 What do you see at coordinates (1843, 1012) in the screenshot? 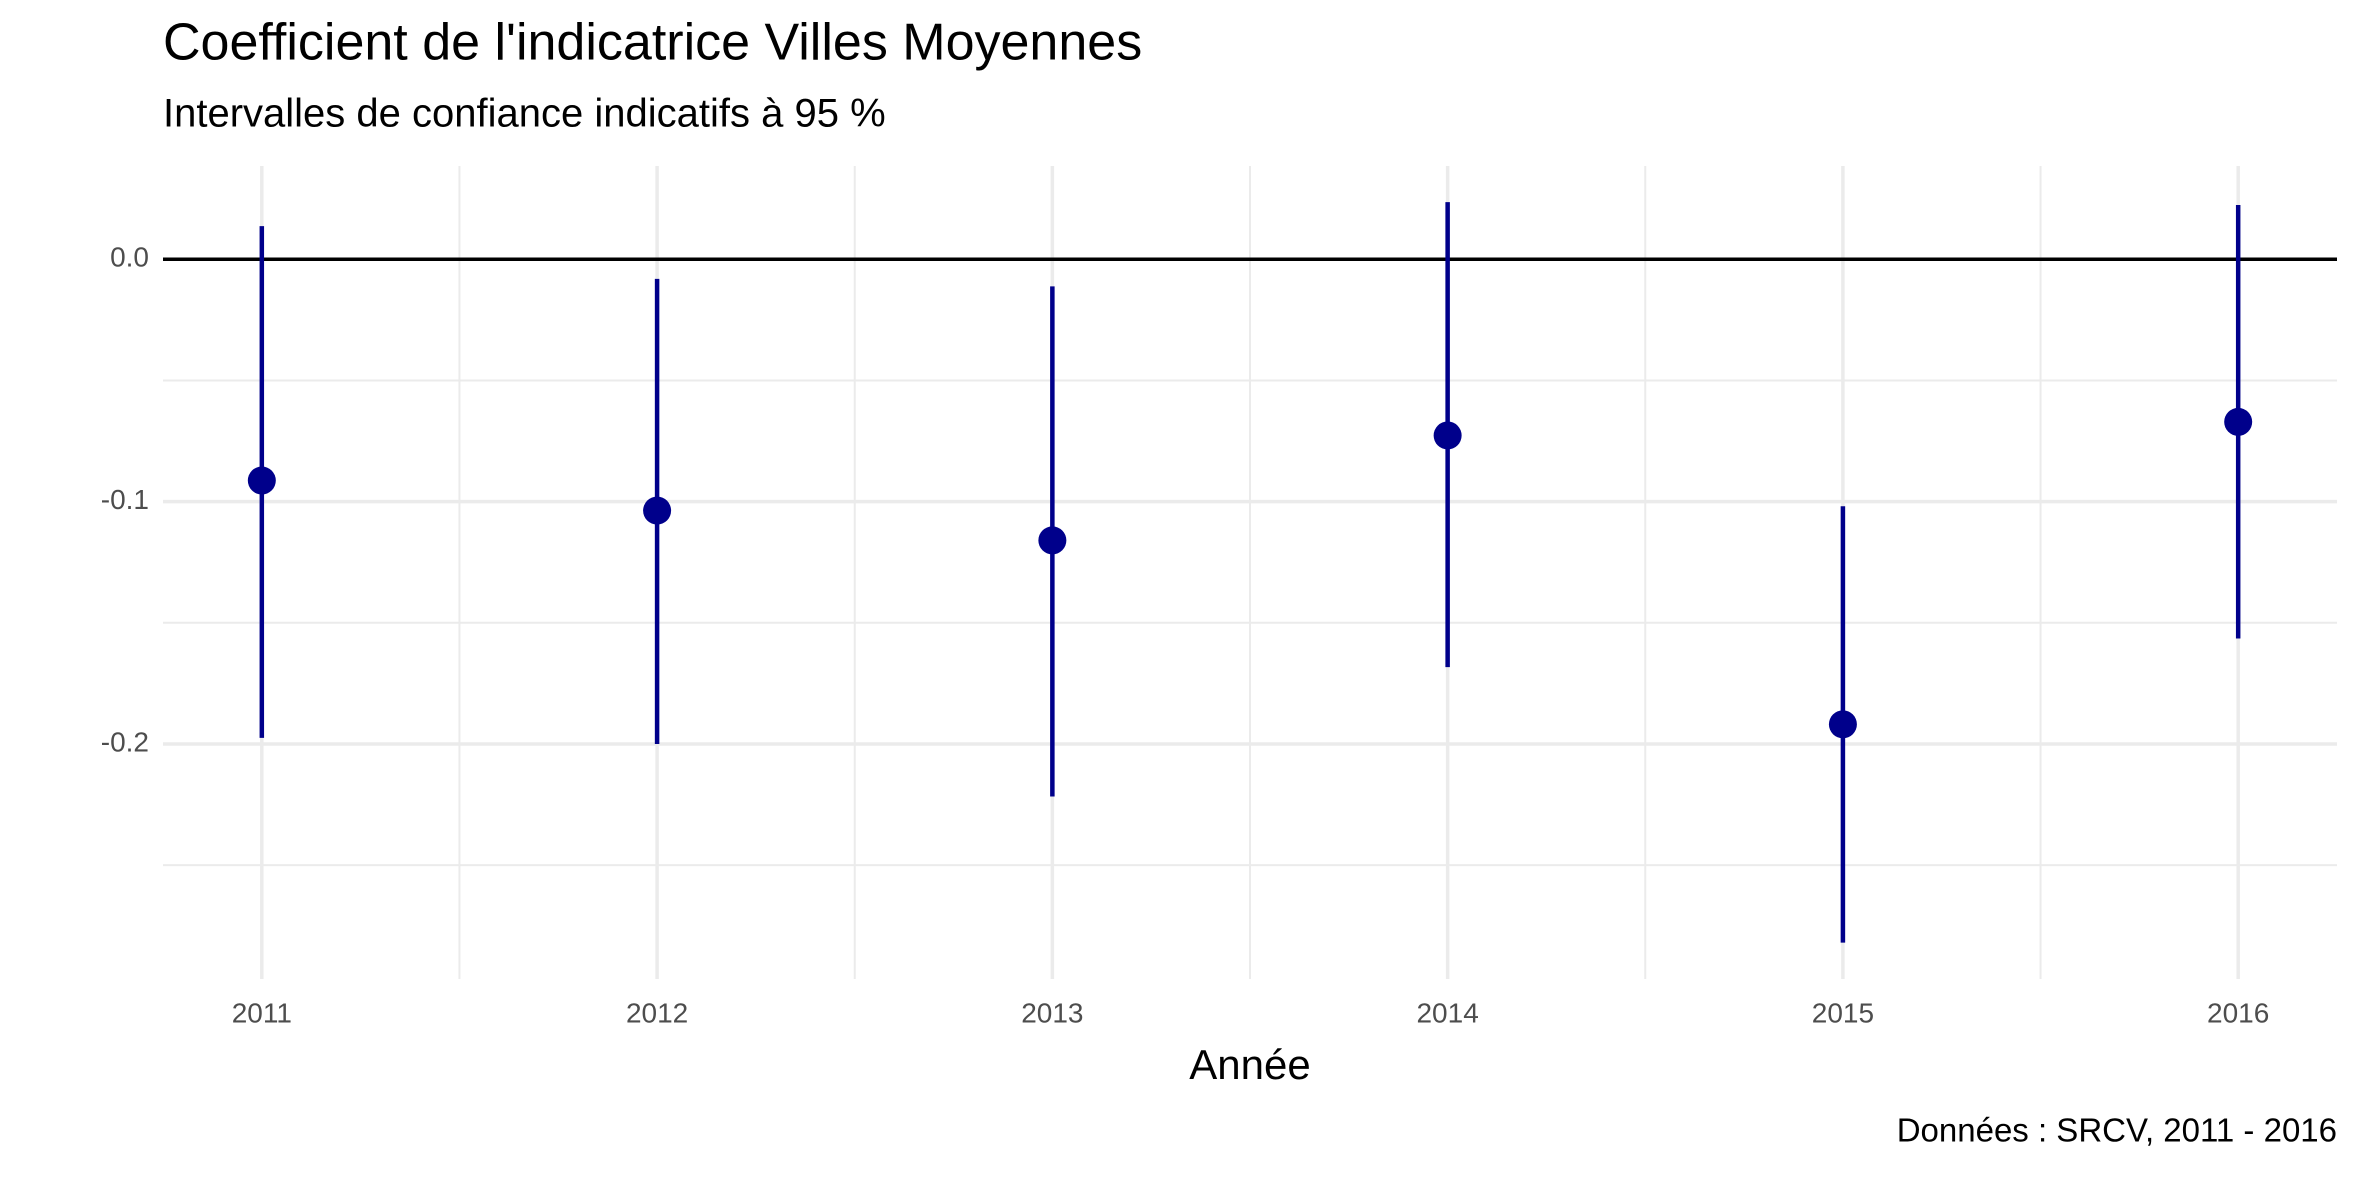
I see `x-tick-label: 2015` at bounding box center [1843, 1012].